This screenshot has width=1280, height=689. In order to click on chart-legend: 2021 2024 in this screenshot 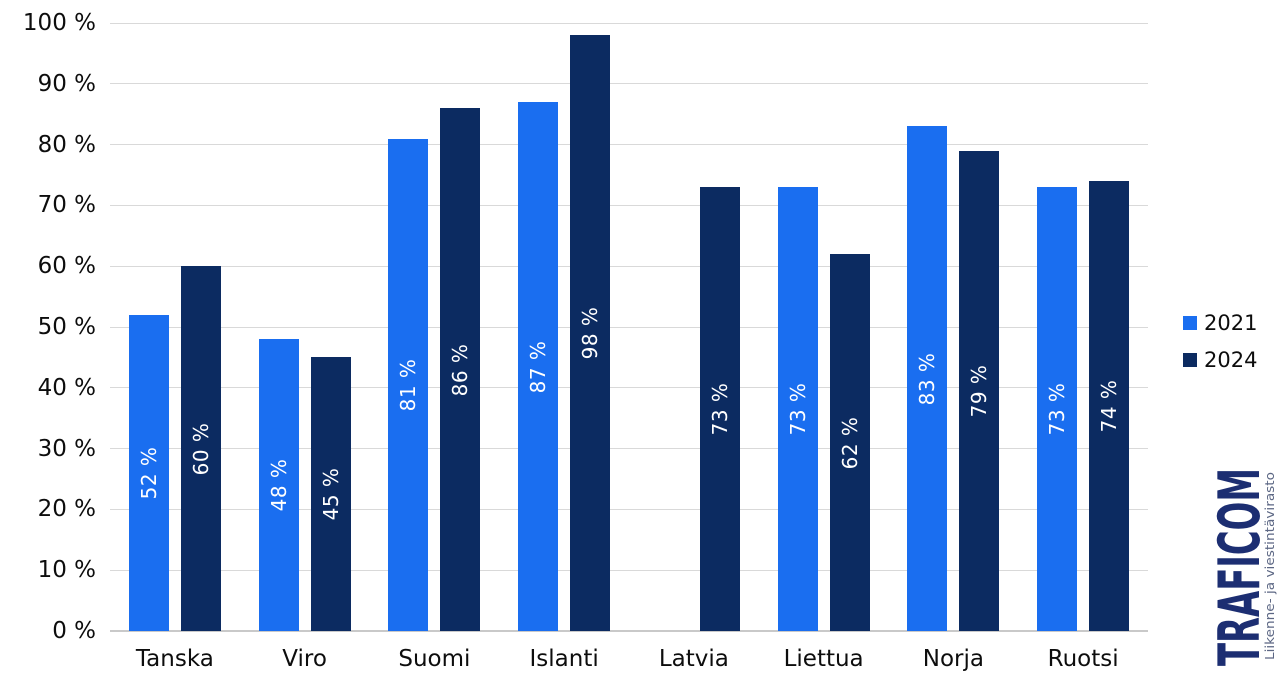, I will do `click(1220, 348)`.